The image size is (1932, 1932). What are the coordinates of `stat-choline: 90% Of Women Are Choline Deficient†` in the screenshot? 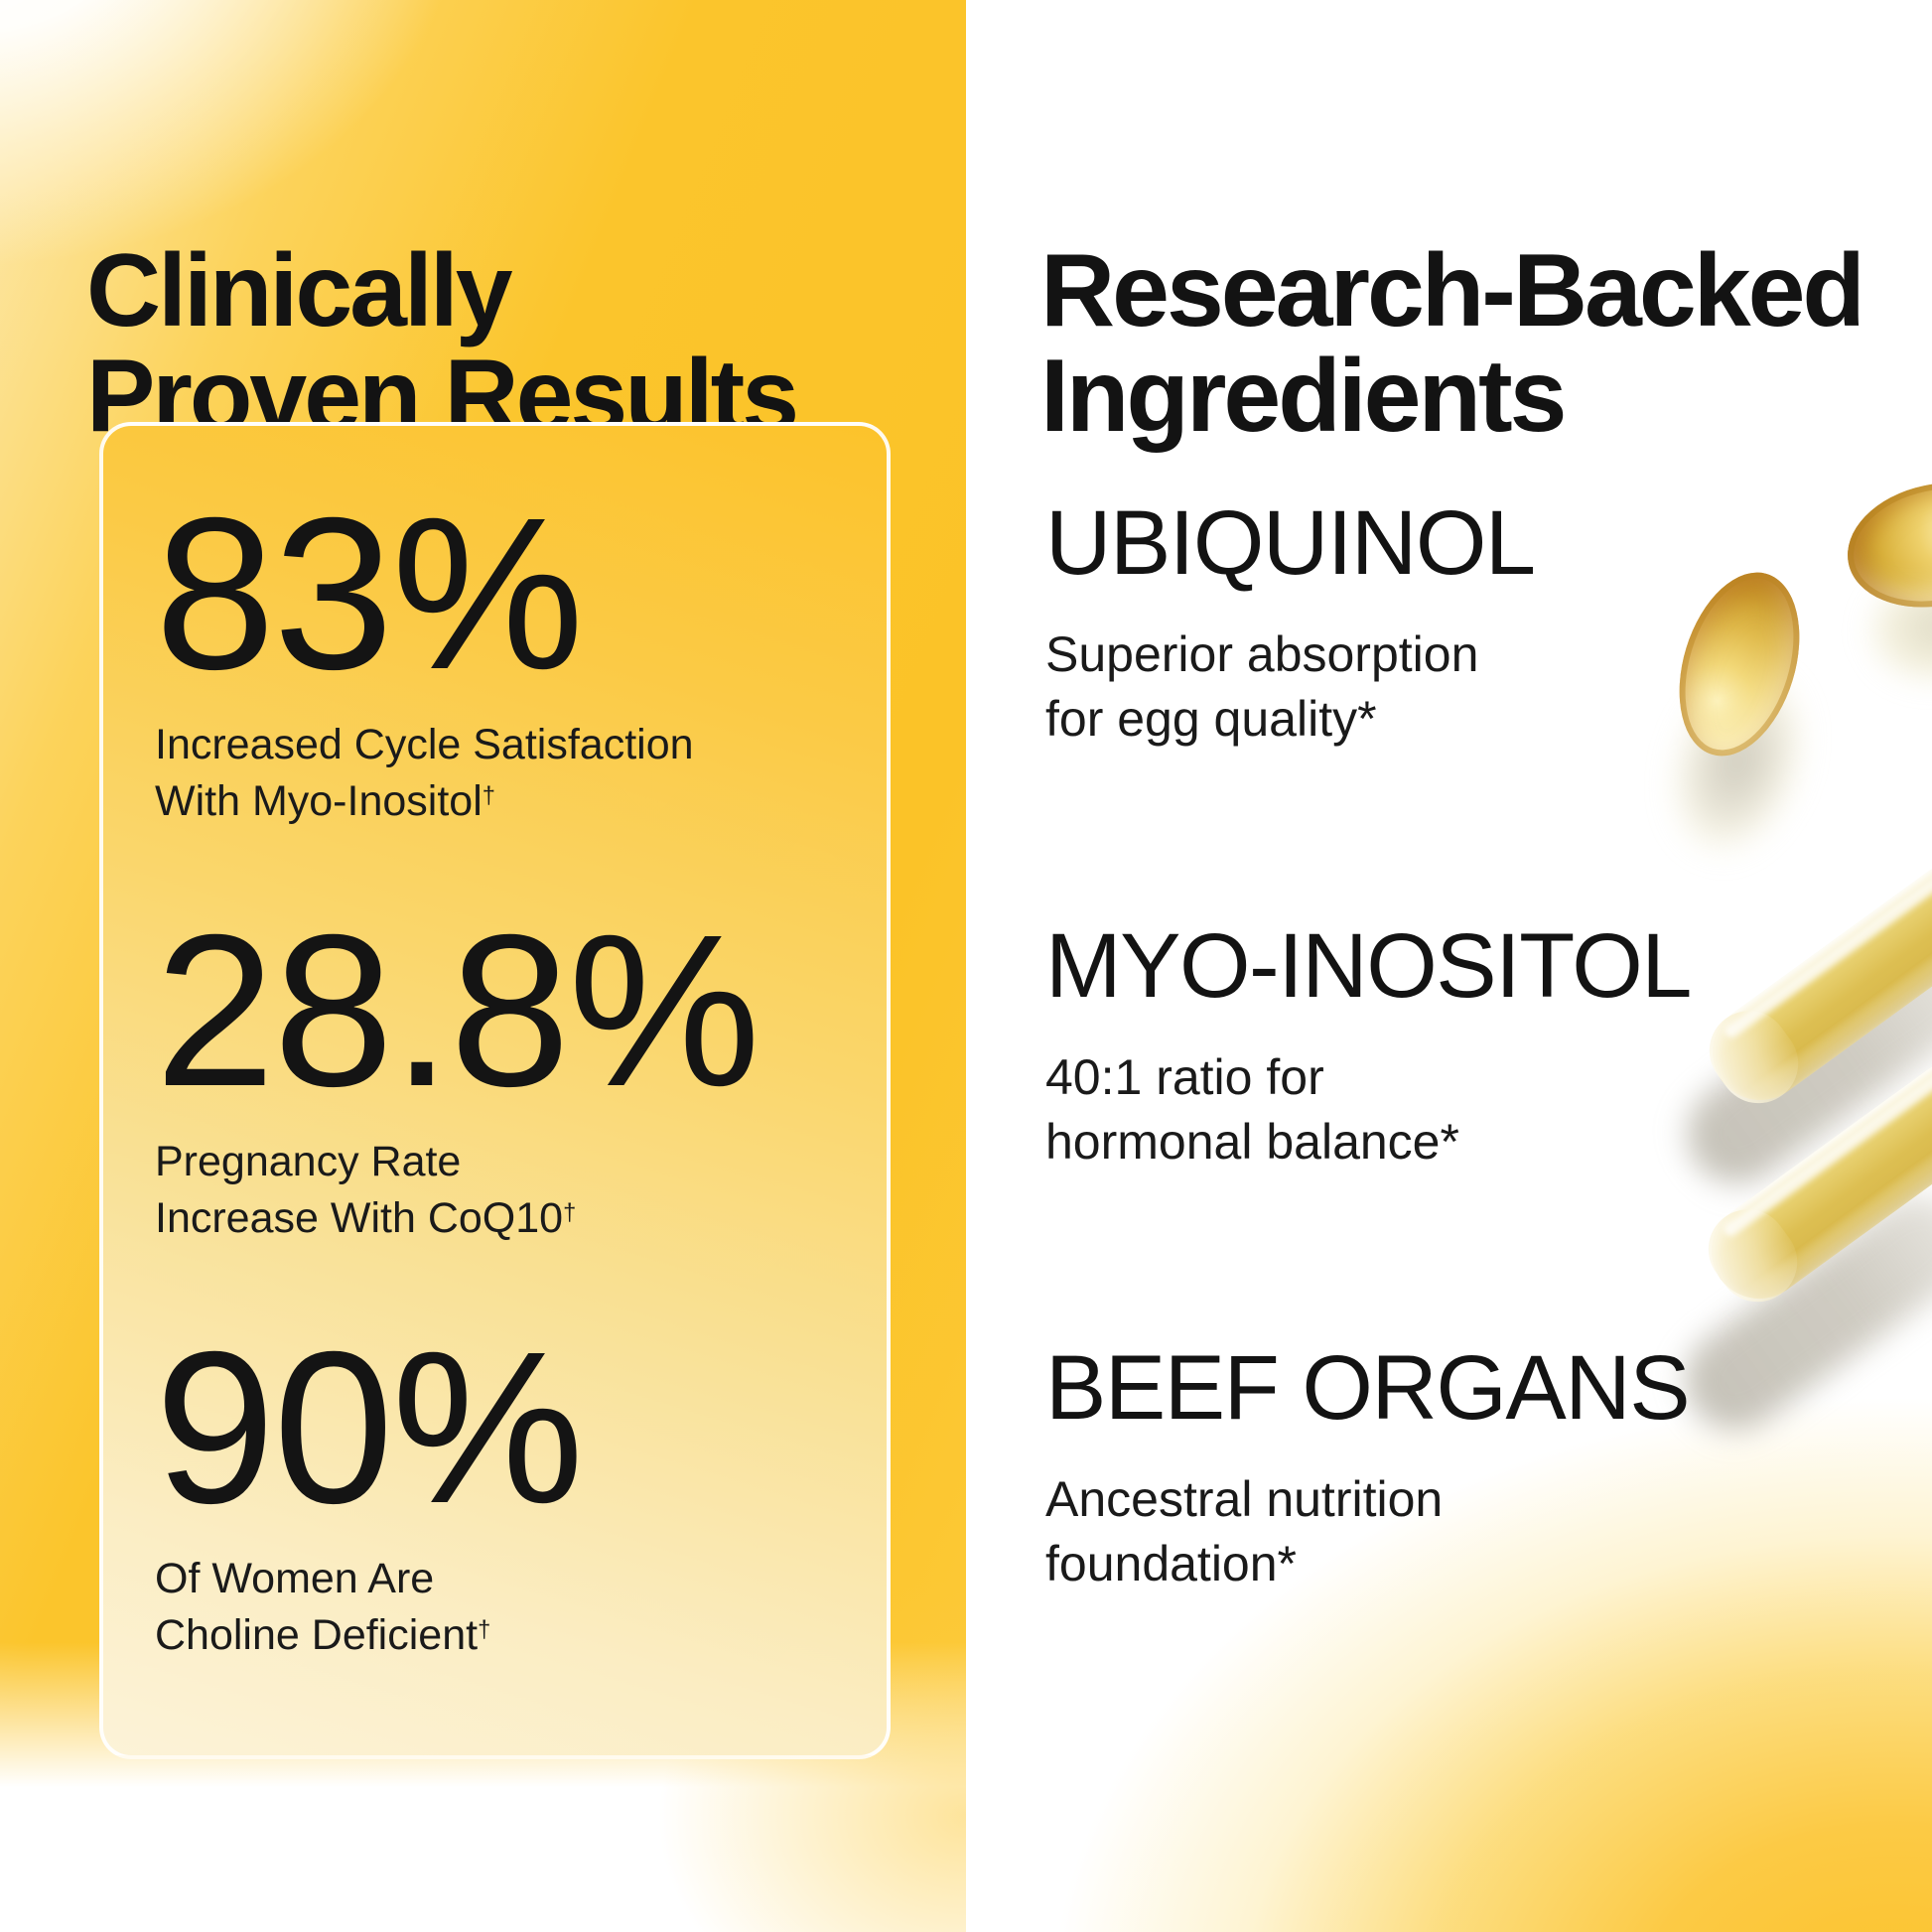 It's located at (506, 1486).